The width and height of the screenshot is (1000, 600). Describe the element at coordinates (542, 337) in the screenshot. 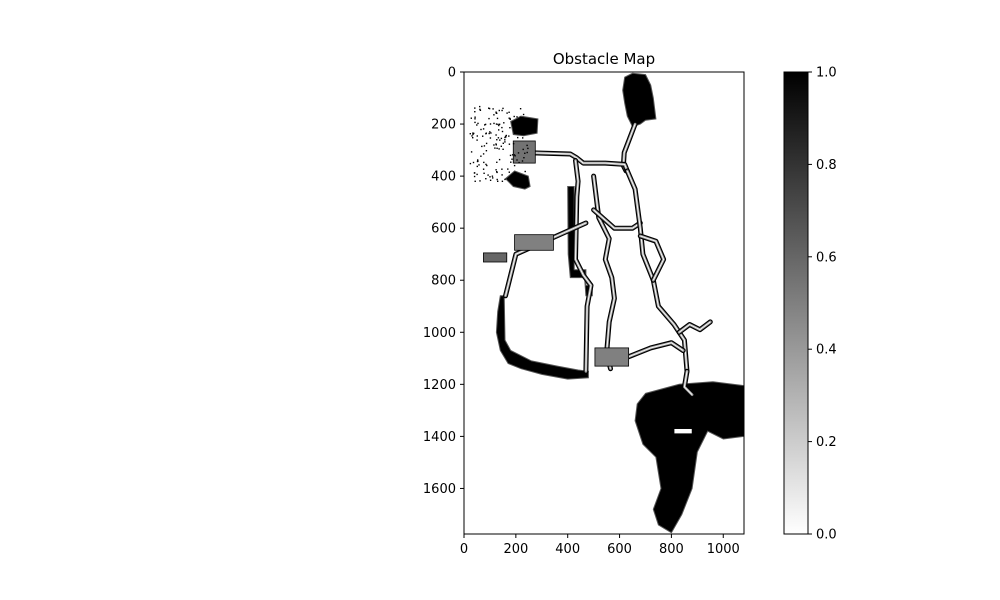

I see `obstacle-west-building` at that location.